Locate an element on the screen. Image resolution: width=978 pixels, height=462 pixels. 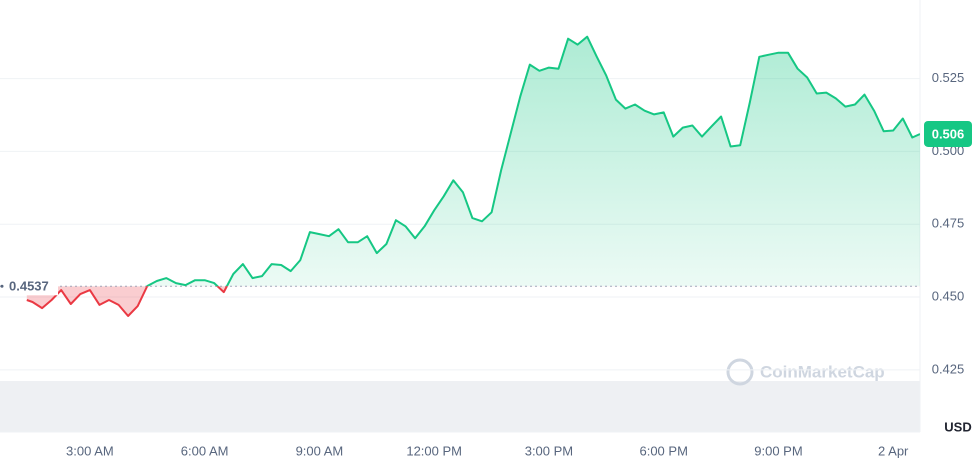
x-tick-label: 9:00 PM is located at coordinates (778, 450).